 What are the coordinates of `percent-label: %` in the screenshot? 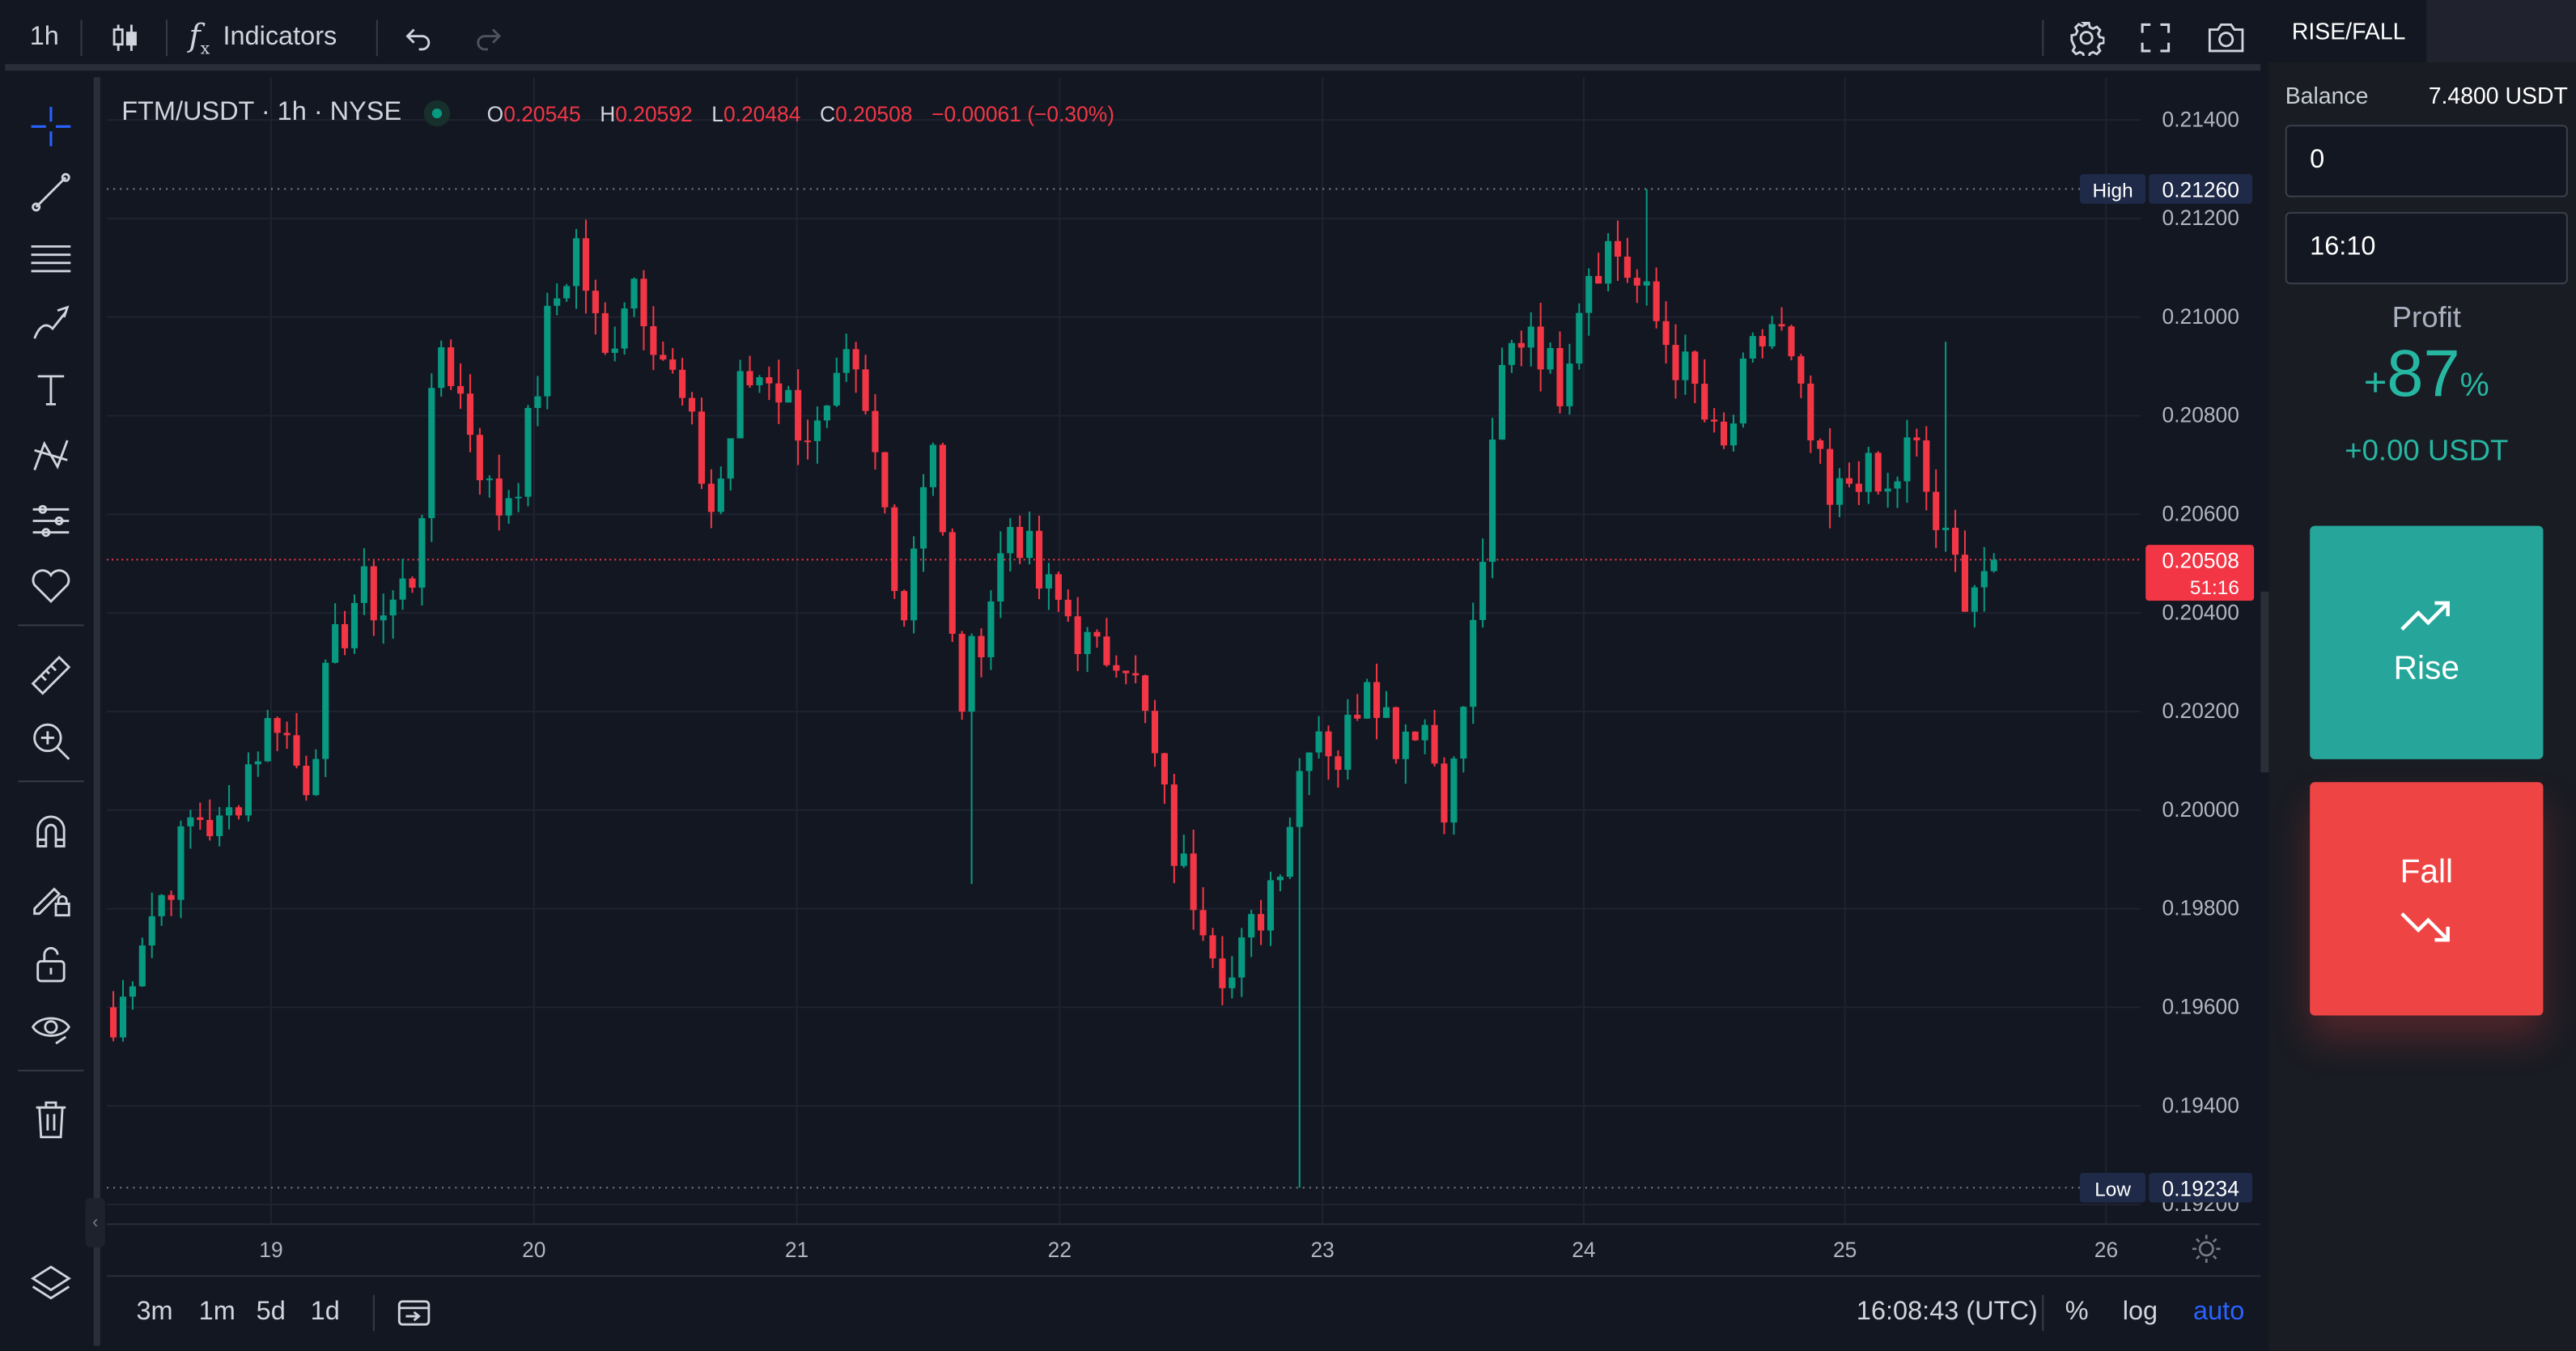 It's located at (2077, 1311).